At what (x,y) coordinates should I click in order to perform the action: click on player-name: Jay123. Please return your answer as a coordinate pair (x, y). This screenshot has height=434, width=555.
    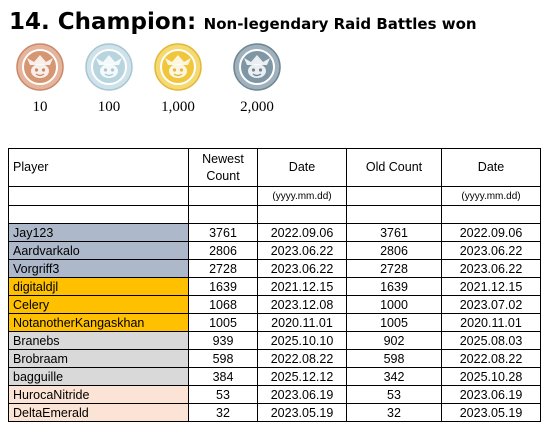
    Looking at the image, I should click on (98, 232).